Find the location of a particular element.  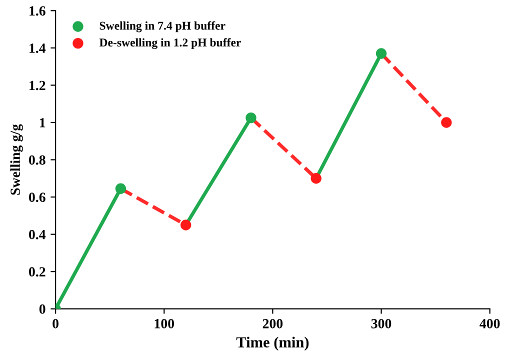

legend-label: De-swelling in 1.2 pH buffer is located at coordinates (170, 44).